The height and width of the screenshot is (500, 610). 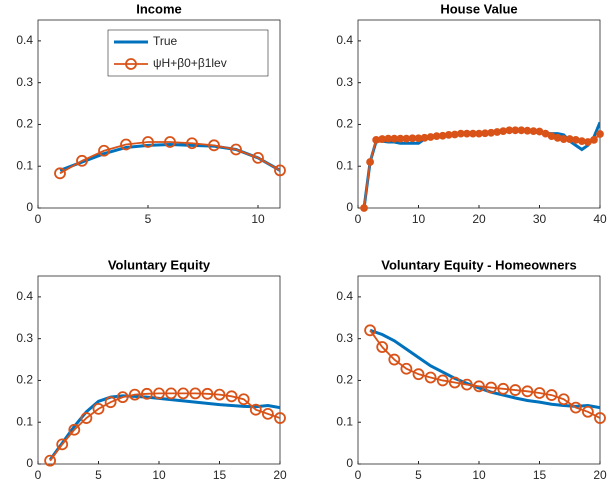 I want to click on x-tick-label: 10, so click(x=159, y=475).